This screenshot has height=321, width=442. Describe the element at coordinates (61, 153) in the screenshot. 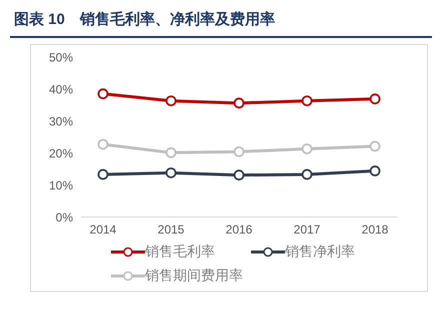

I see `y-tick-label: 20%` at that location.